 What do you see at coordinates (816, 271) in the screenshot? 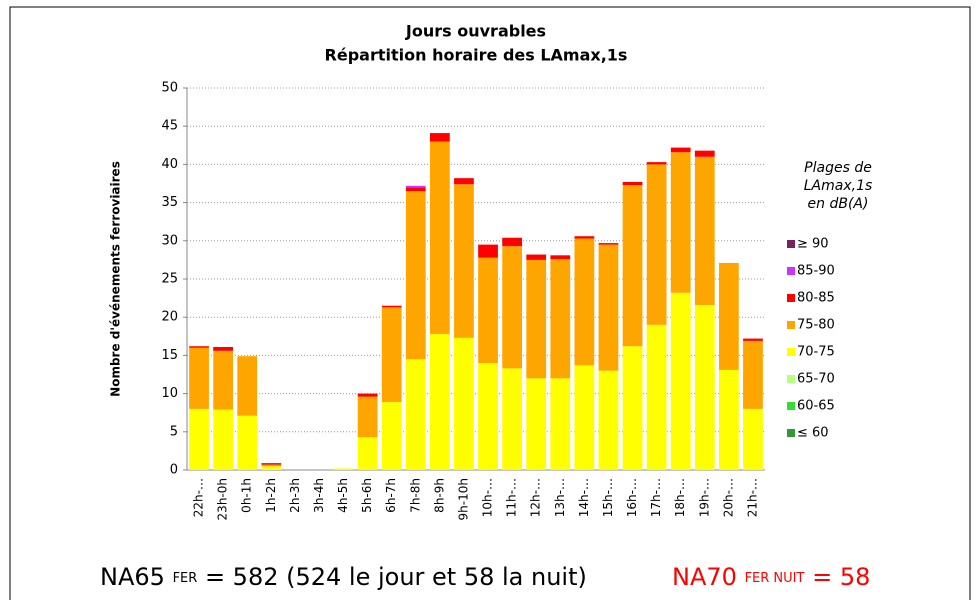
I see `legend-label: 85-90` at bounding box center [816, 271].